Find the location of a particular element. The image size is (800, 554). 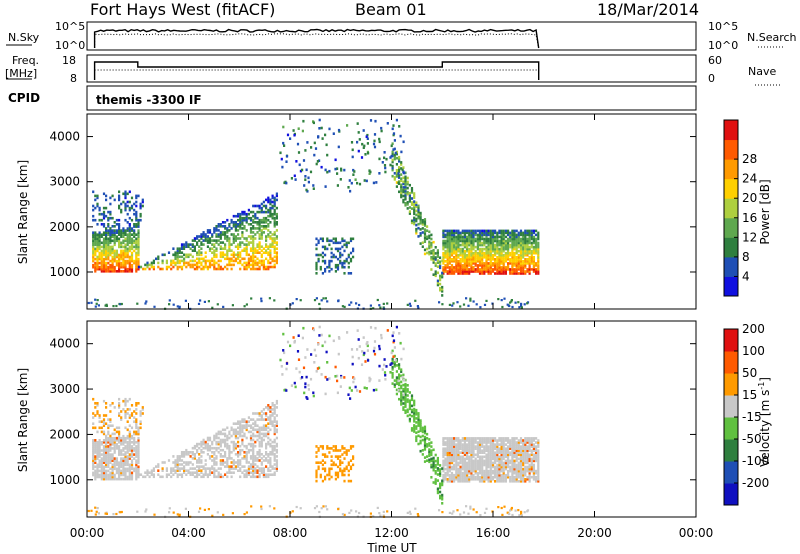

power-cell-2040 is located at coordinates (259, 212).